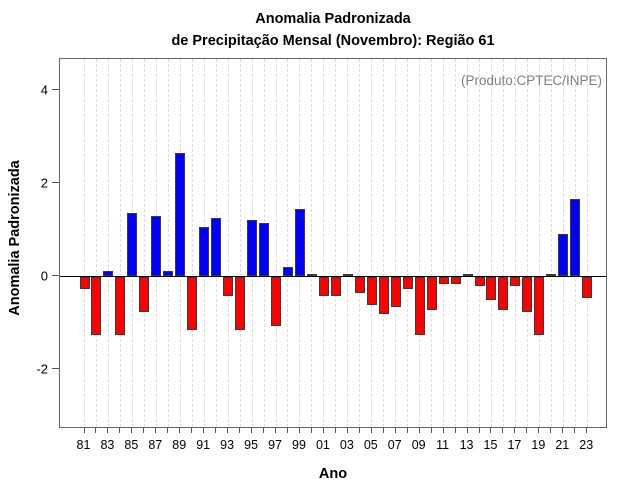 This screenshot has width=640, height=500. I want to click on x-tick-1981, so click(84, 430).